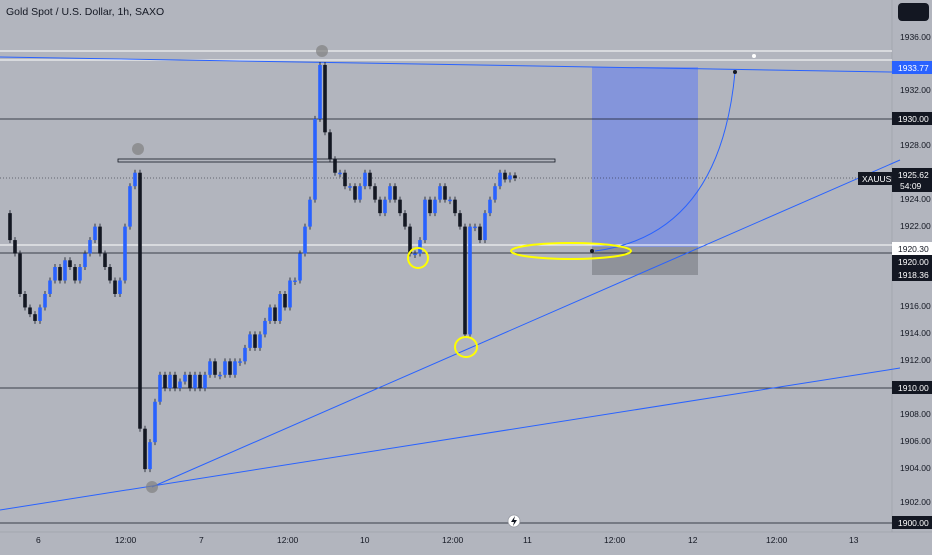  What do you see at coordinates (915, 90) in the screenshot?
I see `price-tick: 1932.00` at bounding box center [915, 90].